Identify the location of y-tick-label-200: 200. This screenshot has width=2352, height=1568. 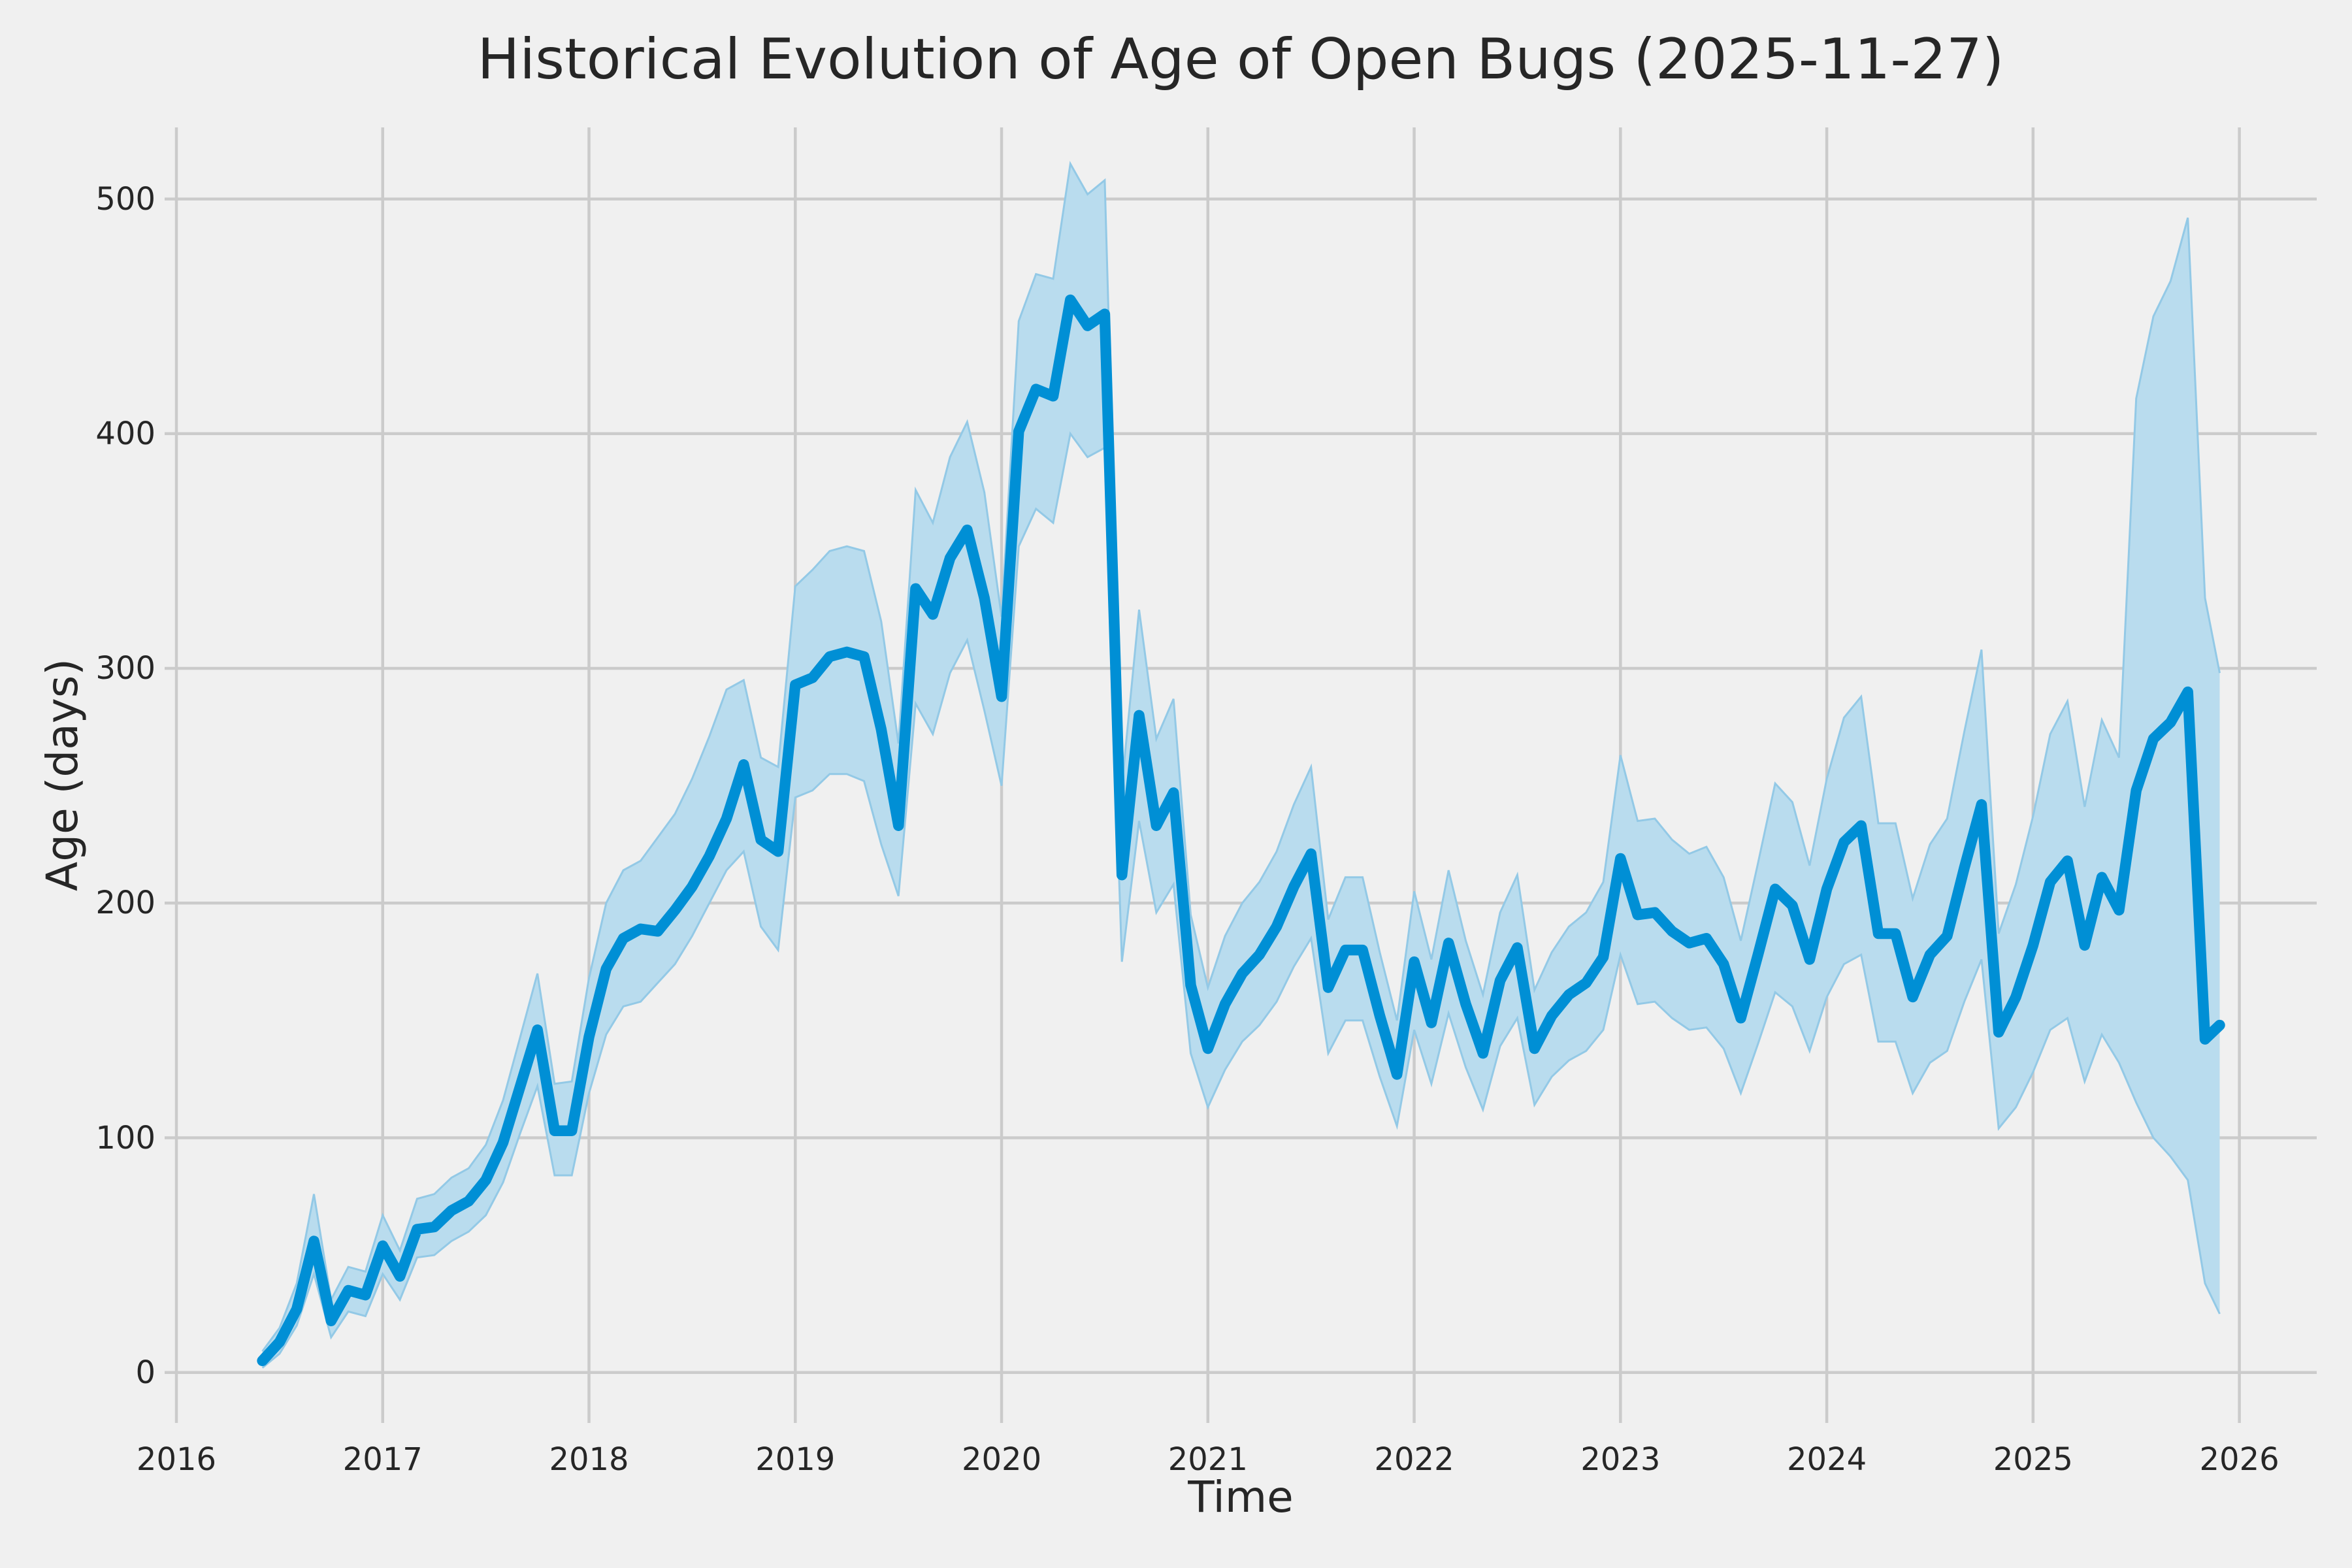
(125, 903).